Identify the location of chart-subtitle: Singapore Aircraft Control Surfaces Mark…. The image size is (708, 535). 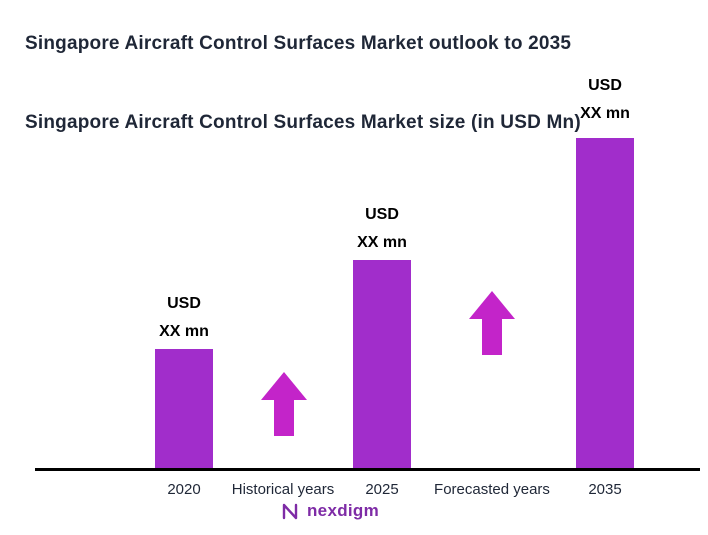
(303, 122).